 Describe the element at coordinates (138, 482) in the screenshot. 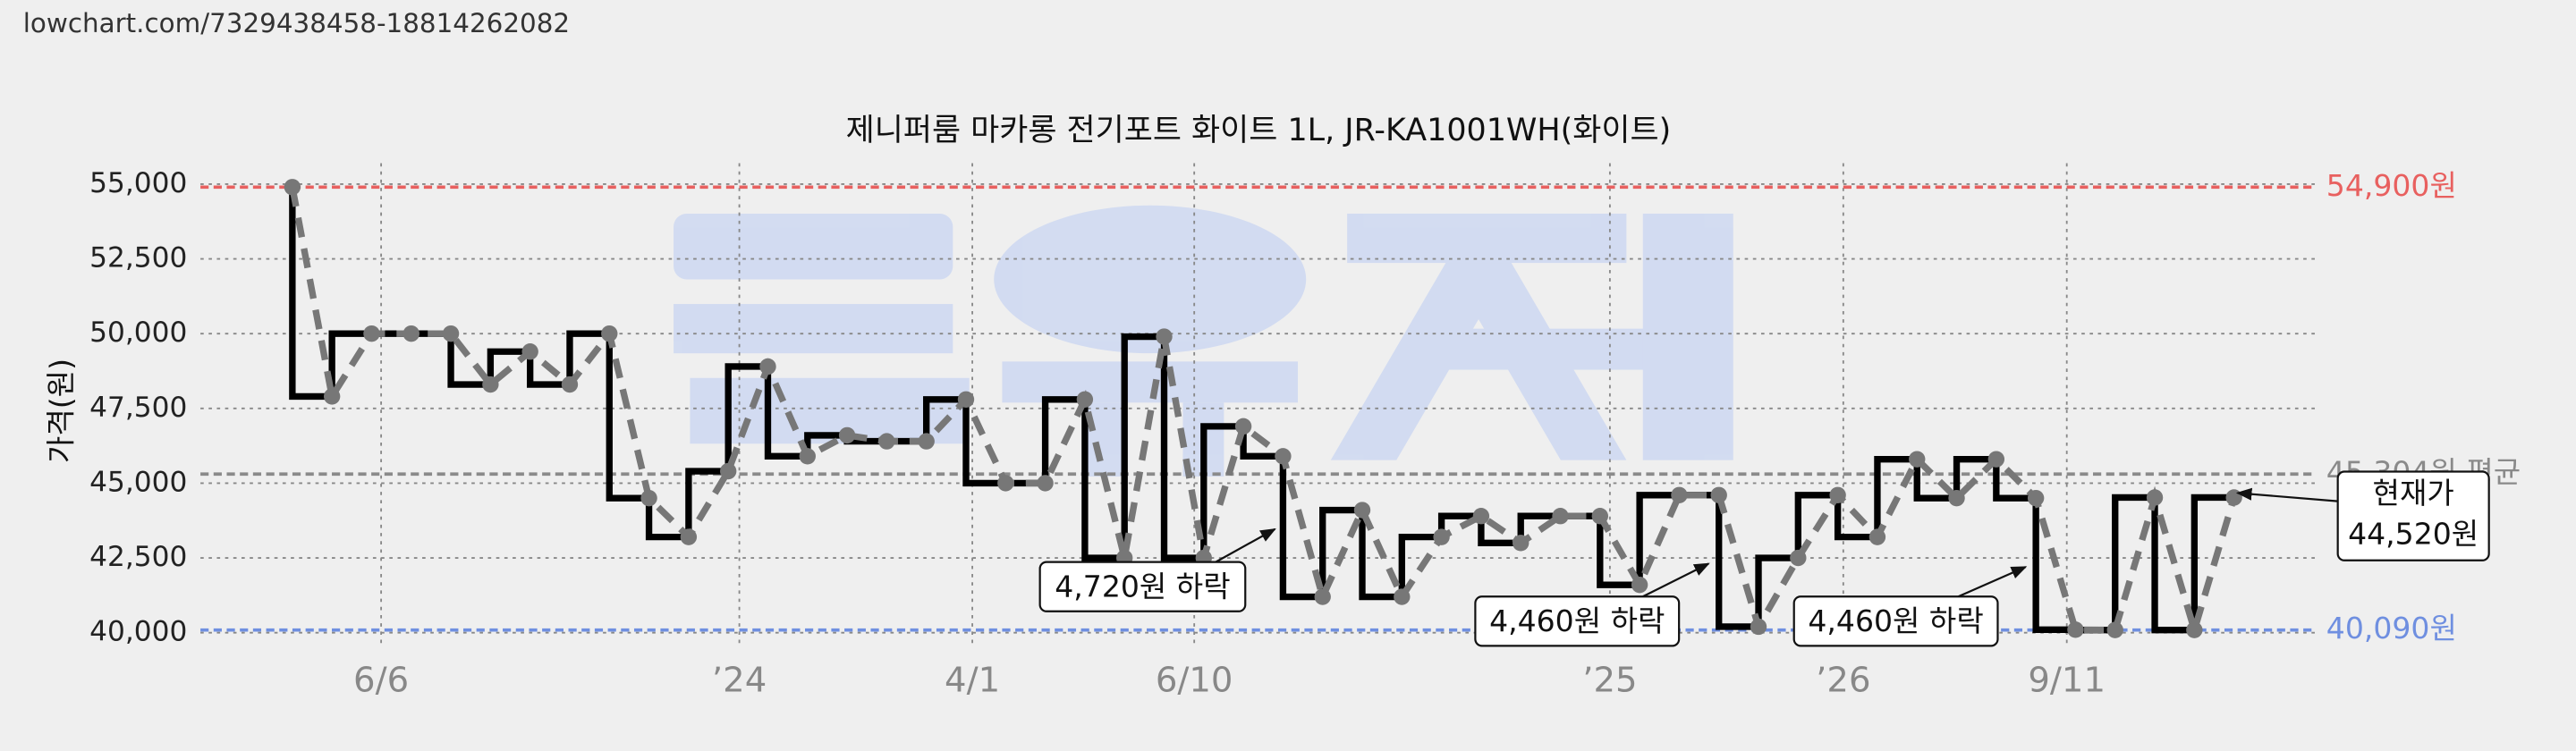

I see `y-tick-label: 45,000` at that location.